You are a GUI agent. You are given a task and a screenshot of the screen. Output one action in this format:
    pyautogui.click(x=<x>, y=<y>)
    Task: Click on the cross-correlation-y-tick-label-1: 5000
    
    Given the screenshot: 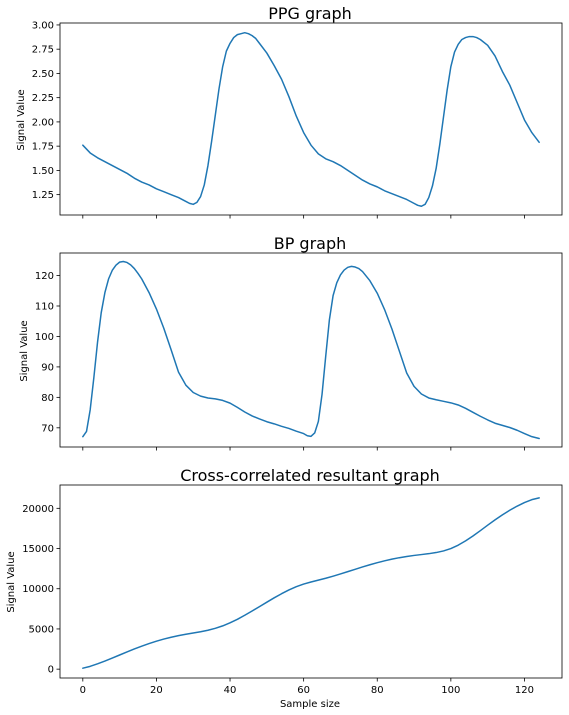 What is the action you would take?
    pyautogui.click(x=41, y=629)
    